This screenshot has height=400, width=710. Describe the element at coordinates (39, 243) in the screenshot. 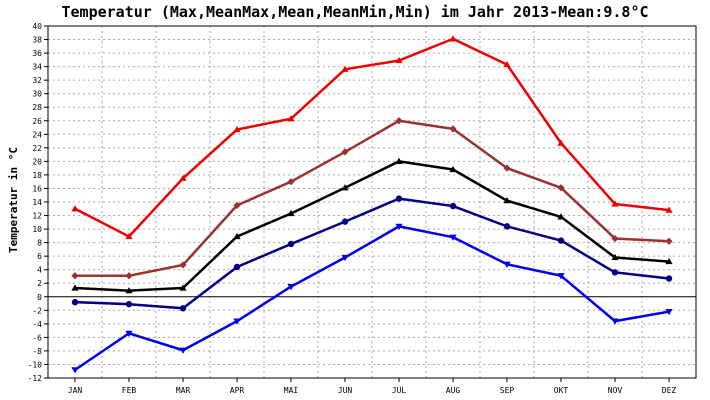

I see `y-tick-label: 8` at that location.